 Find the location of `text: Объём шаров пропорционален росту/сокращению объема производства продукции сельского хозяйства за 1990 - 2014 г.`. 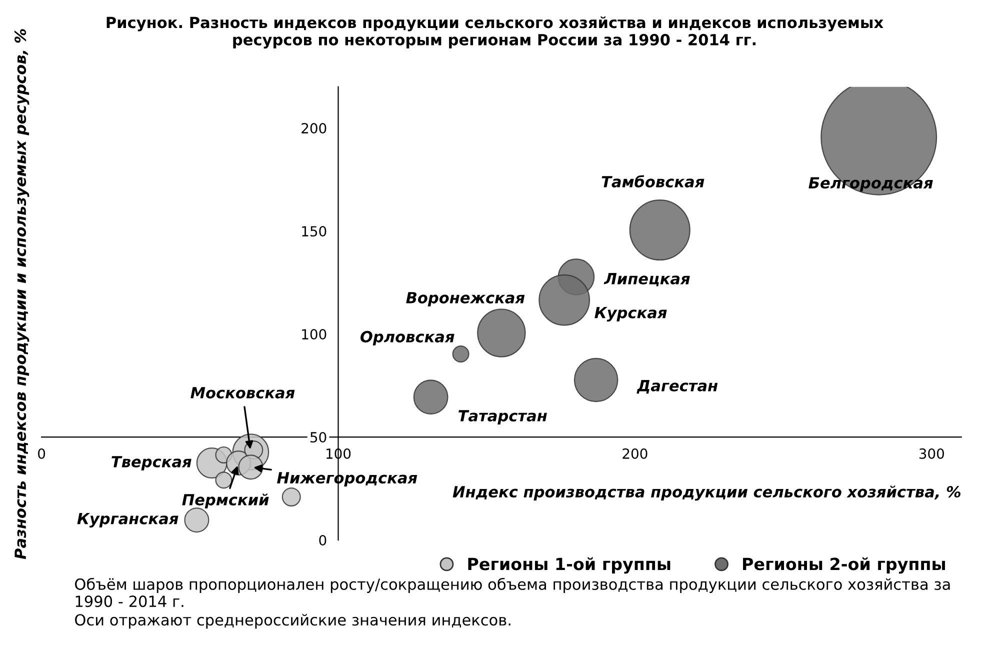

text: Объём шаров пропорционален росту/сокращению объема производства продукции сельского хозяйства за 1990 - 2014 г. is located at coordinates (512, 593).